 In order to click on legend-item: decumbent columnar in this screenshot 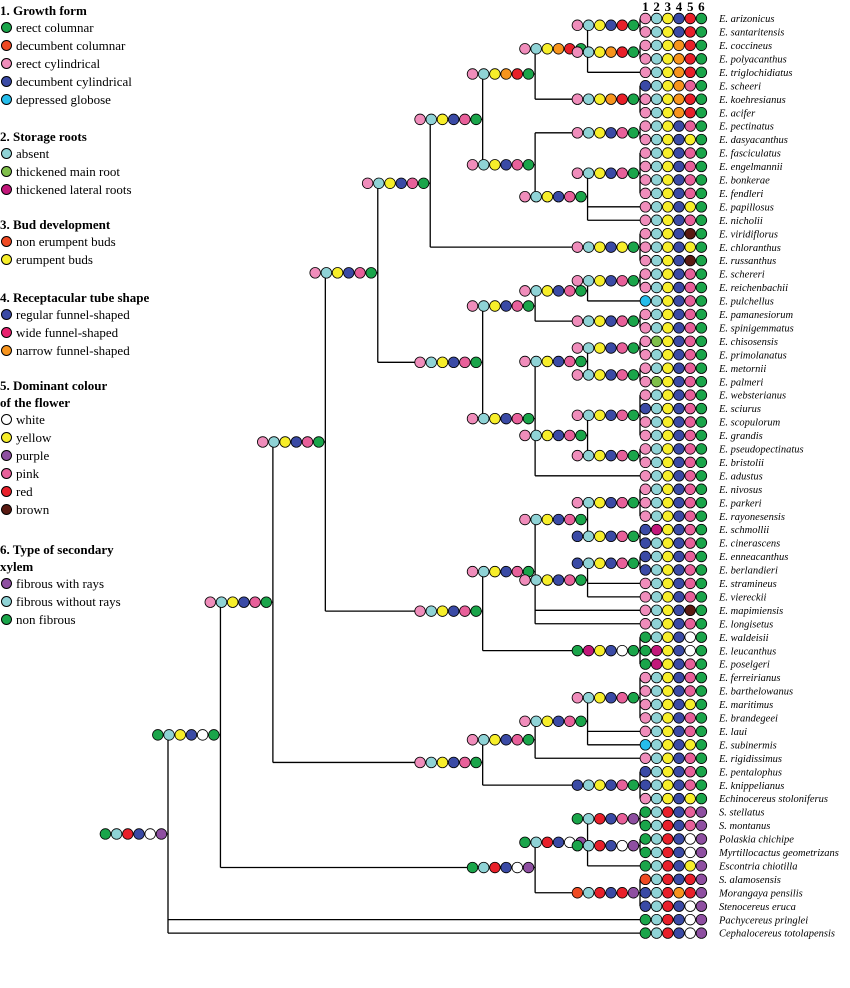, I will do `click(66, 46)`.